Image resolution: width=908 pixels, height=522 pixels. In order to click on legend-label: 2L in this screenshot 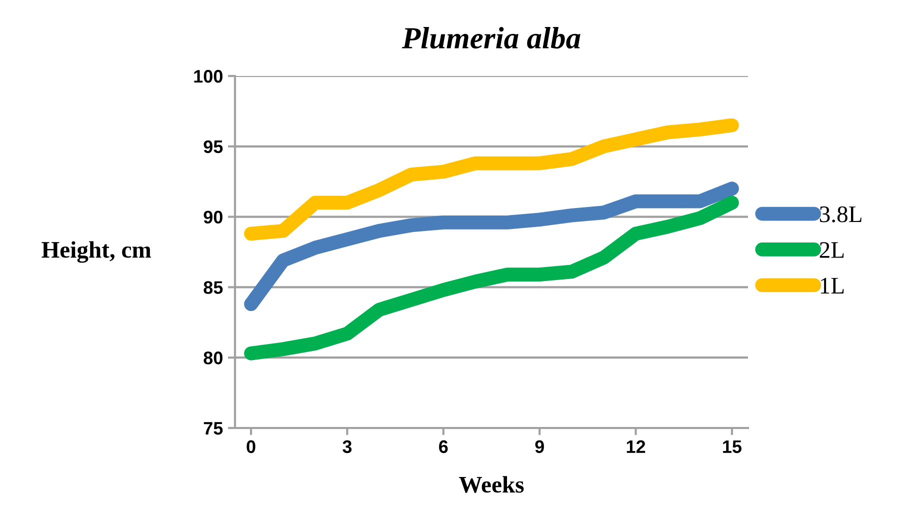, I will do `click(832, 250)`.